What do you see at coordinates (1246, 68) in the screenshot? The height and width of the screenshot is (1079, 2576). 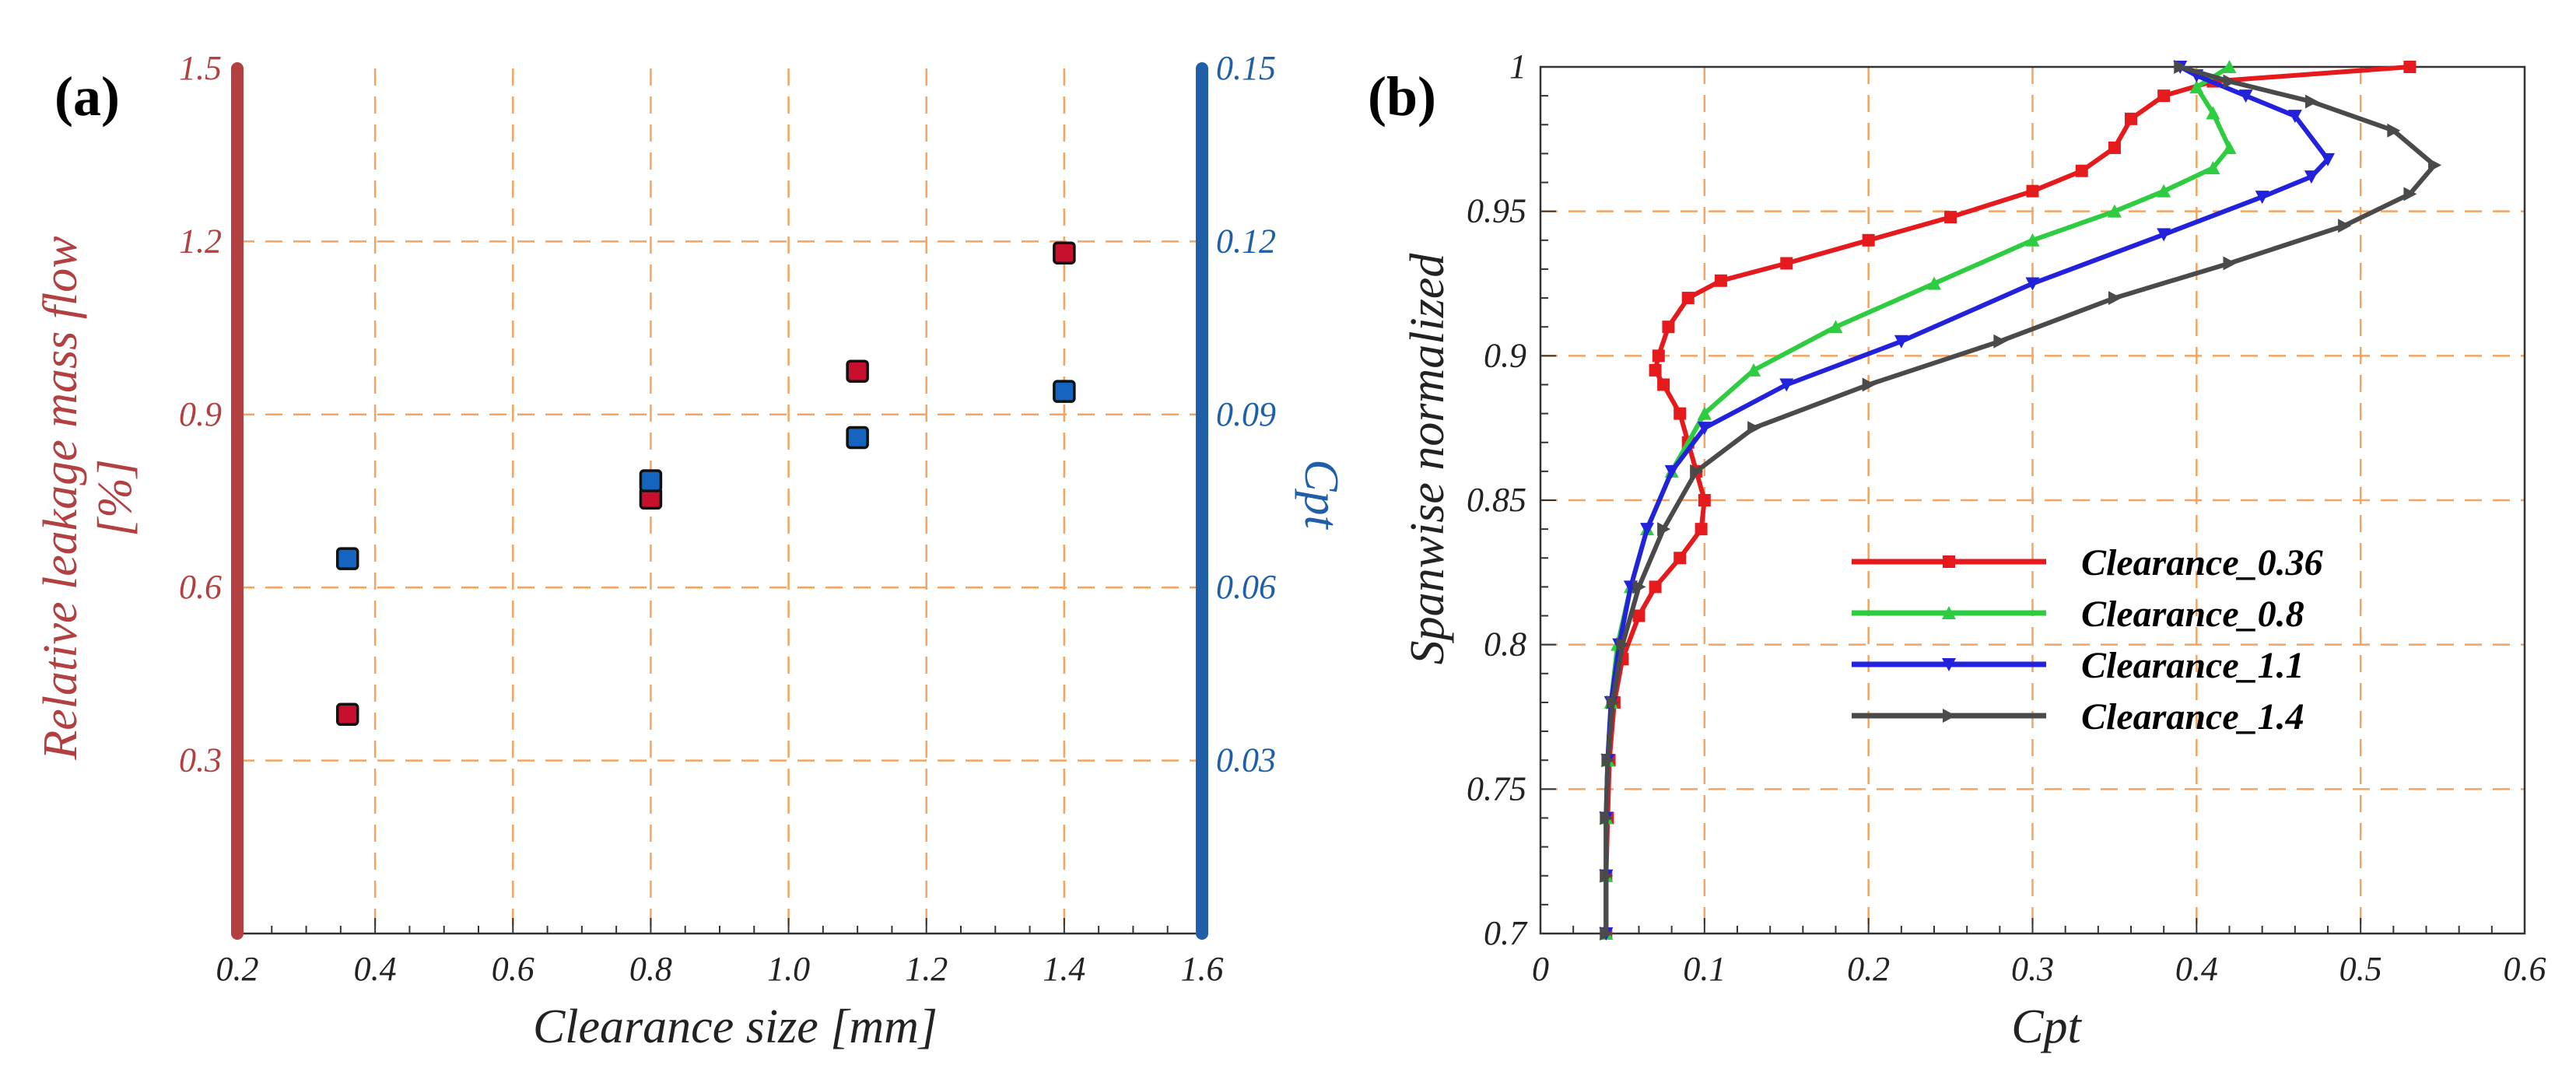 I see `right-y-tick-label: 0.15` at bounding box center [1246, 68].